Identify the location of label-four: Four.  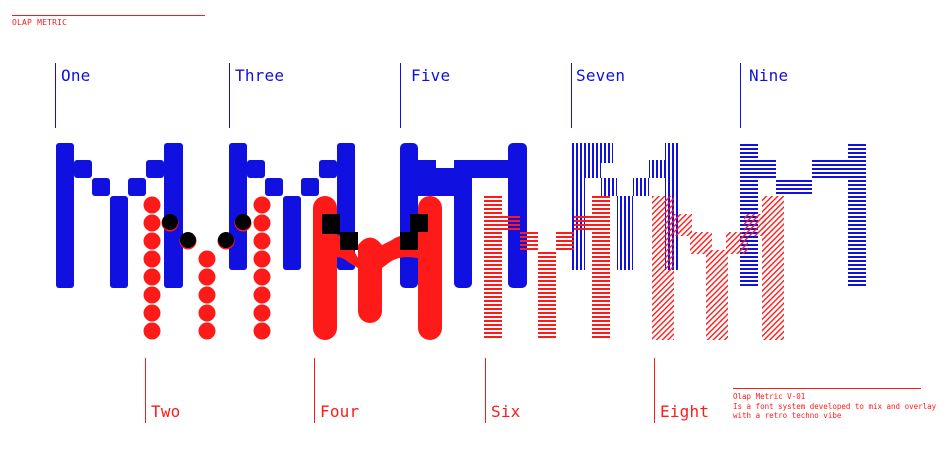
(340, 411).